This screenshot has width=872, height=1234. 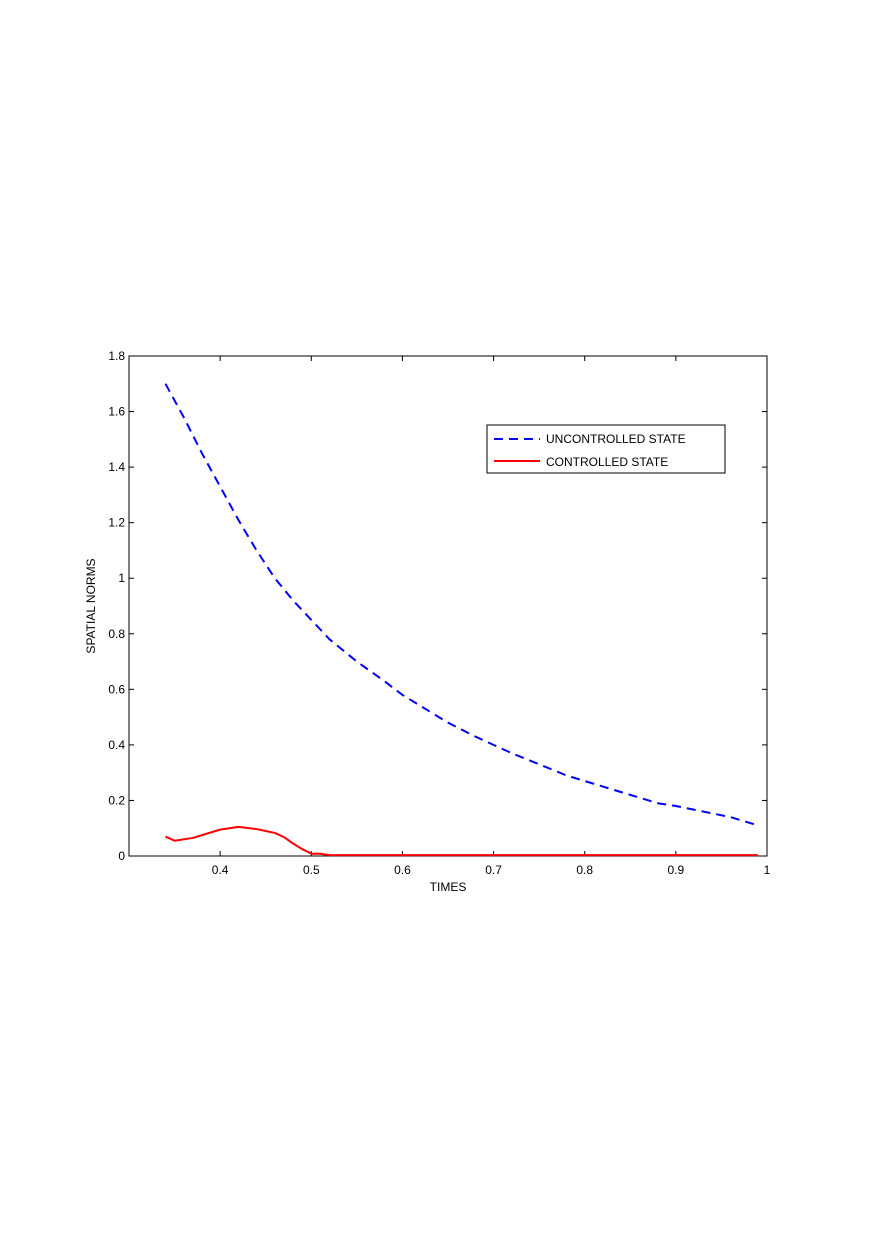 What do you see at coordinates (220, 870) in the screenshot?
I see `x-tick-label: 0.4` at bounding box center [220, 870].